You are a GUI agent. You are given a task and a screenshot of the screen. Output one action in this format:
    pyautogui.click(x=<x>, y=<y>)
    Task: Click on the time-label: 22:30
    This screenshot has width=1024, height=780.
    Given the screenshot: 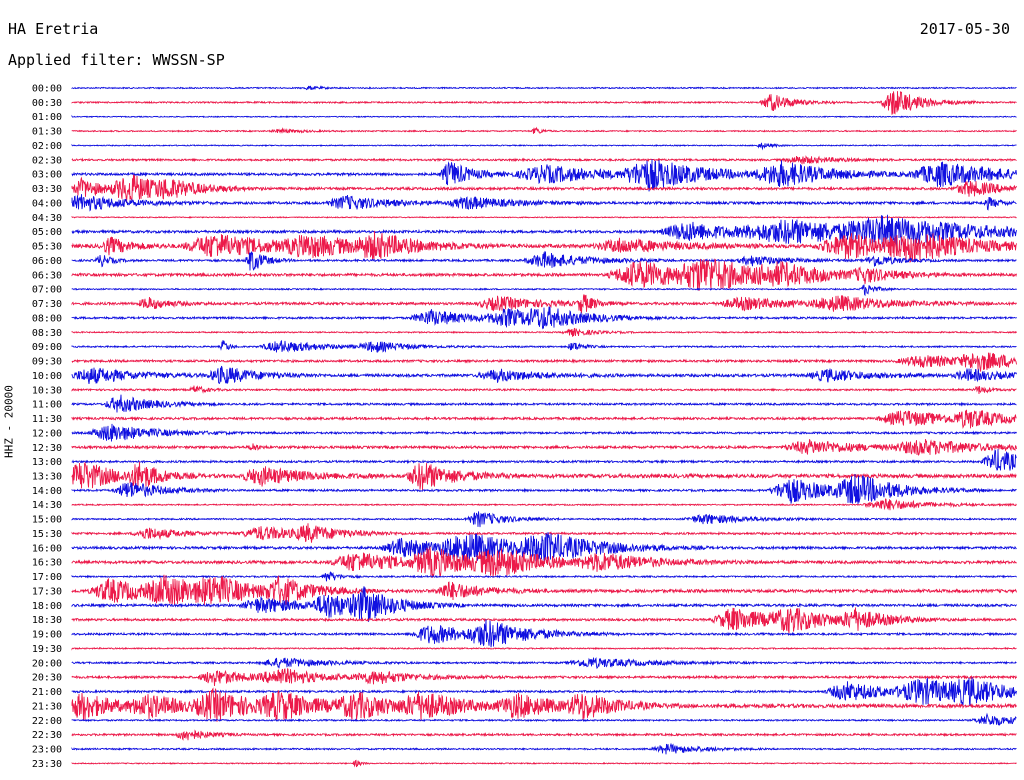 What is the action you would take?
    pyautogui.click(x=47, y=735)
    